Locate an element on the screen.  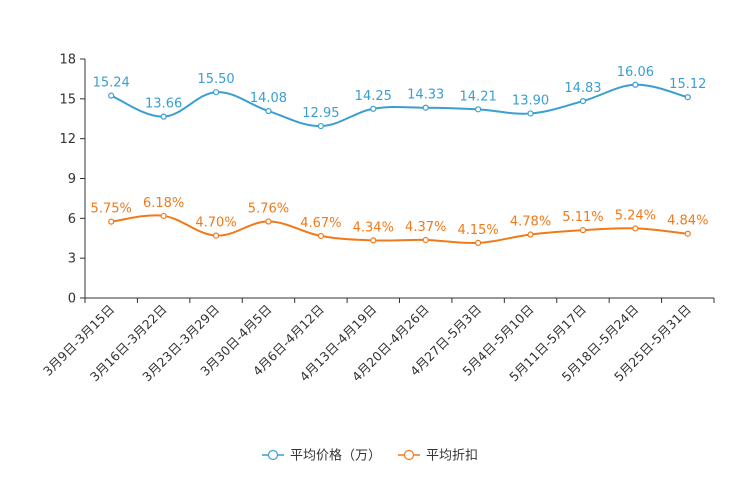
data-label: 13.90 is located at coordinates (530, 100).